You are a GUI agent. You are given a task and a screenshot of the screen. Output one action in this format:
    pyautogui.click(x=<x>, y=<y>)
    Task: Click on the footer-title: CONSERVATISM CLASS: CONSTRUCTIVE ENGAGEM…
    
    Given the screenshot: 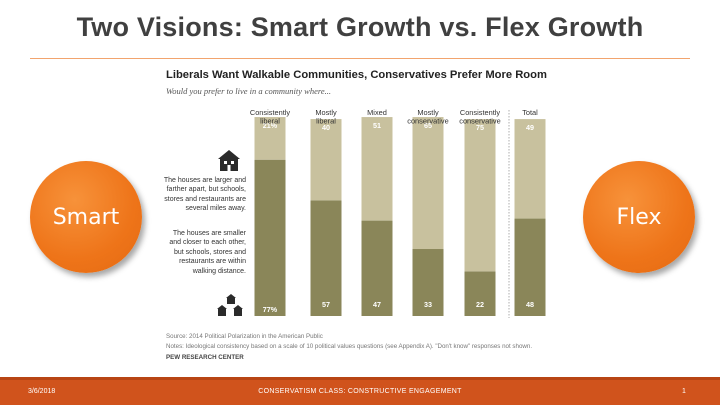 What is the action you would take?
    pyautogui.click(x=360, y=391)
    